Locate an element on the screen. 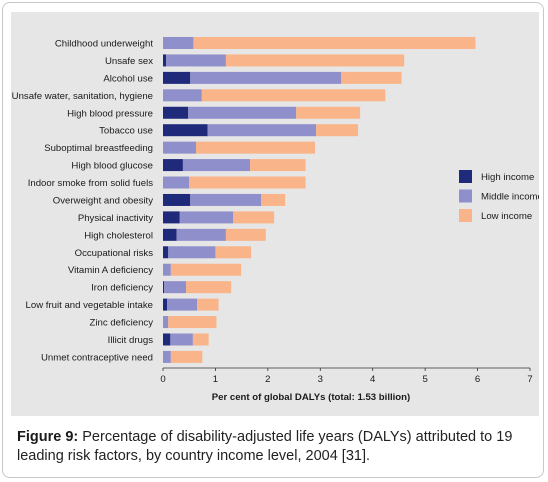 This screenshot has height=482, width=548. category-label: Alcohol use is located at coordinates (128, 78).